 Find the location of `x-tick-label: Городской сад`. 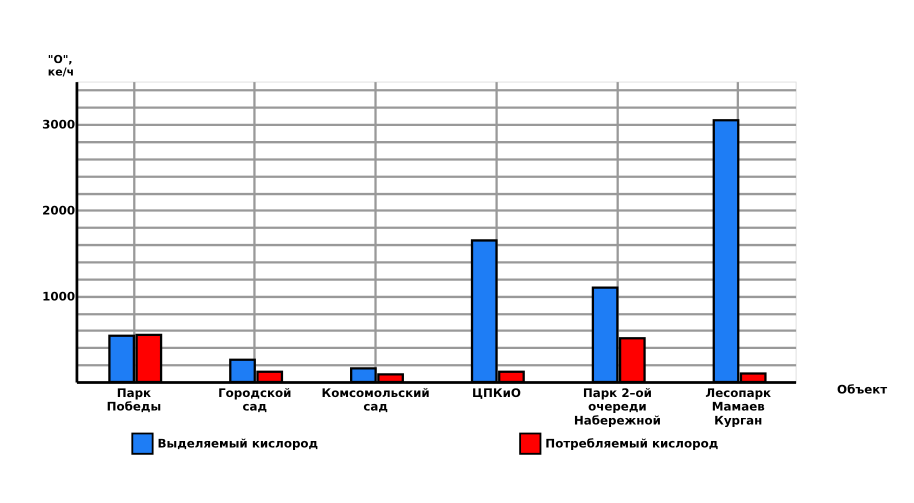

x-tick-label: Городской сад is located at coordinates (255, 400).